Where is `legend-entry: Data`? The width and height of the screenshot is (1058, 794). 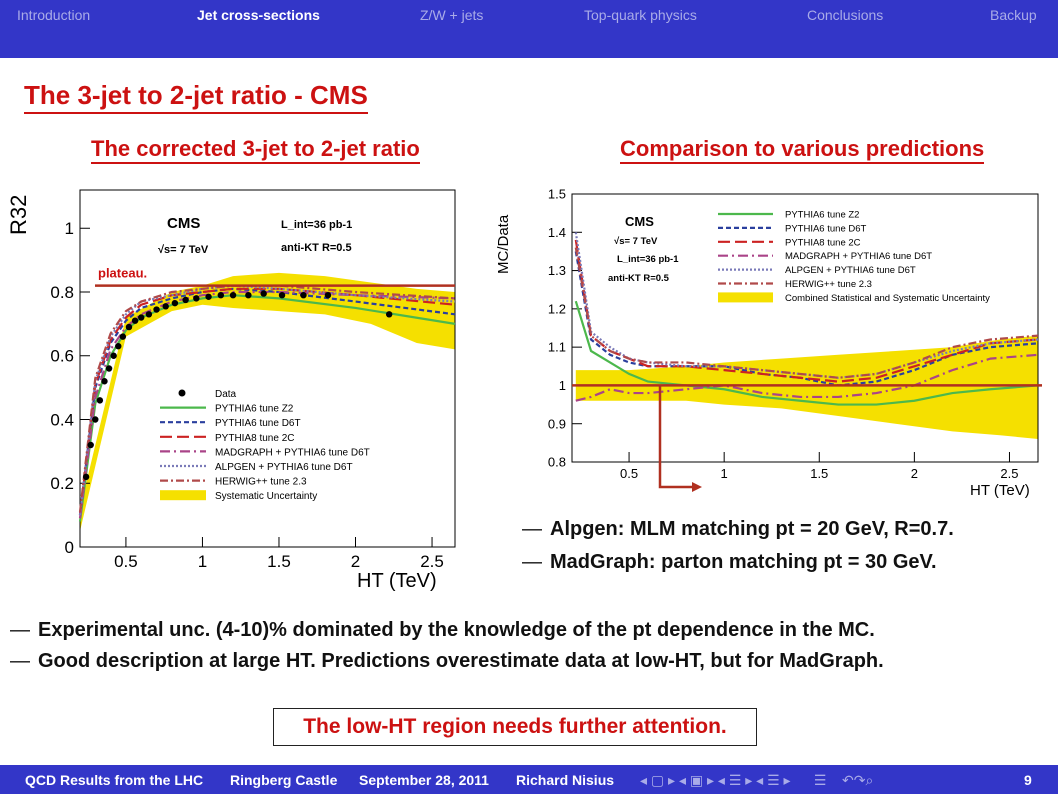 legend-entry: Data is located at coordinates (226, 394).